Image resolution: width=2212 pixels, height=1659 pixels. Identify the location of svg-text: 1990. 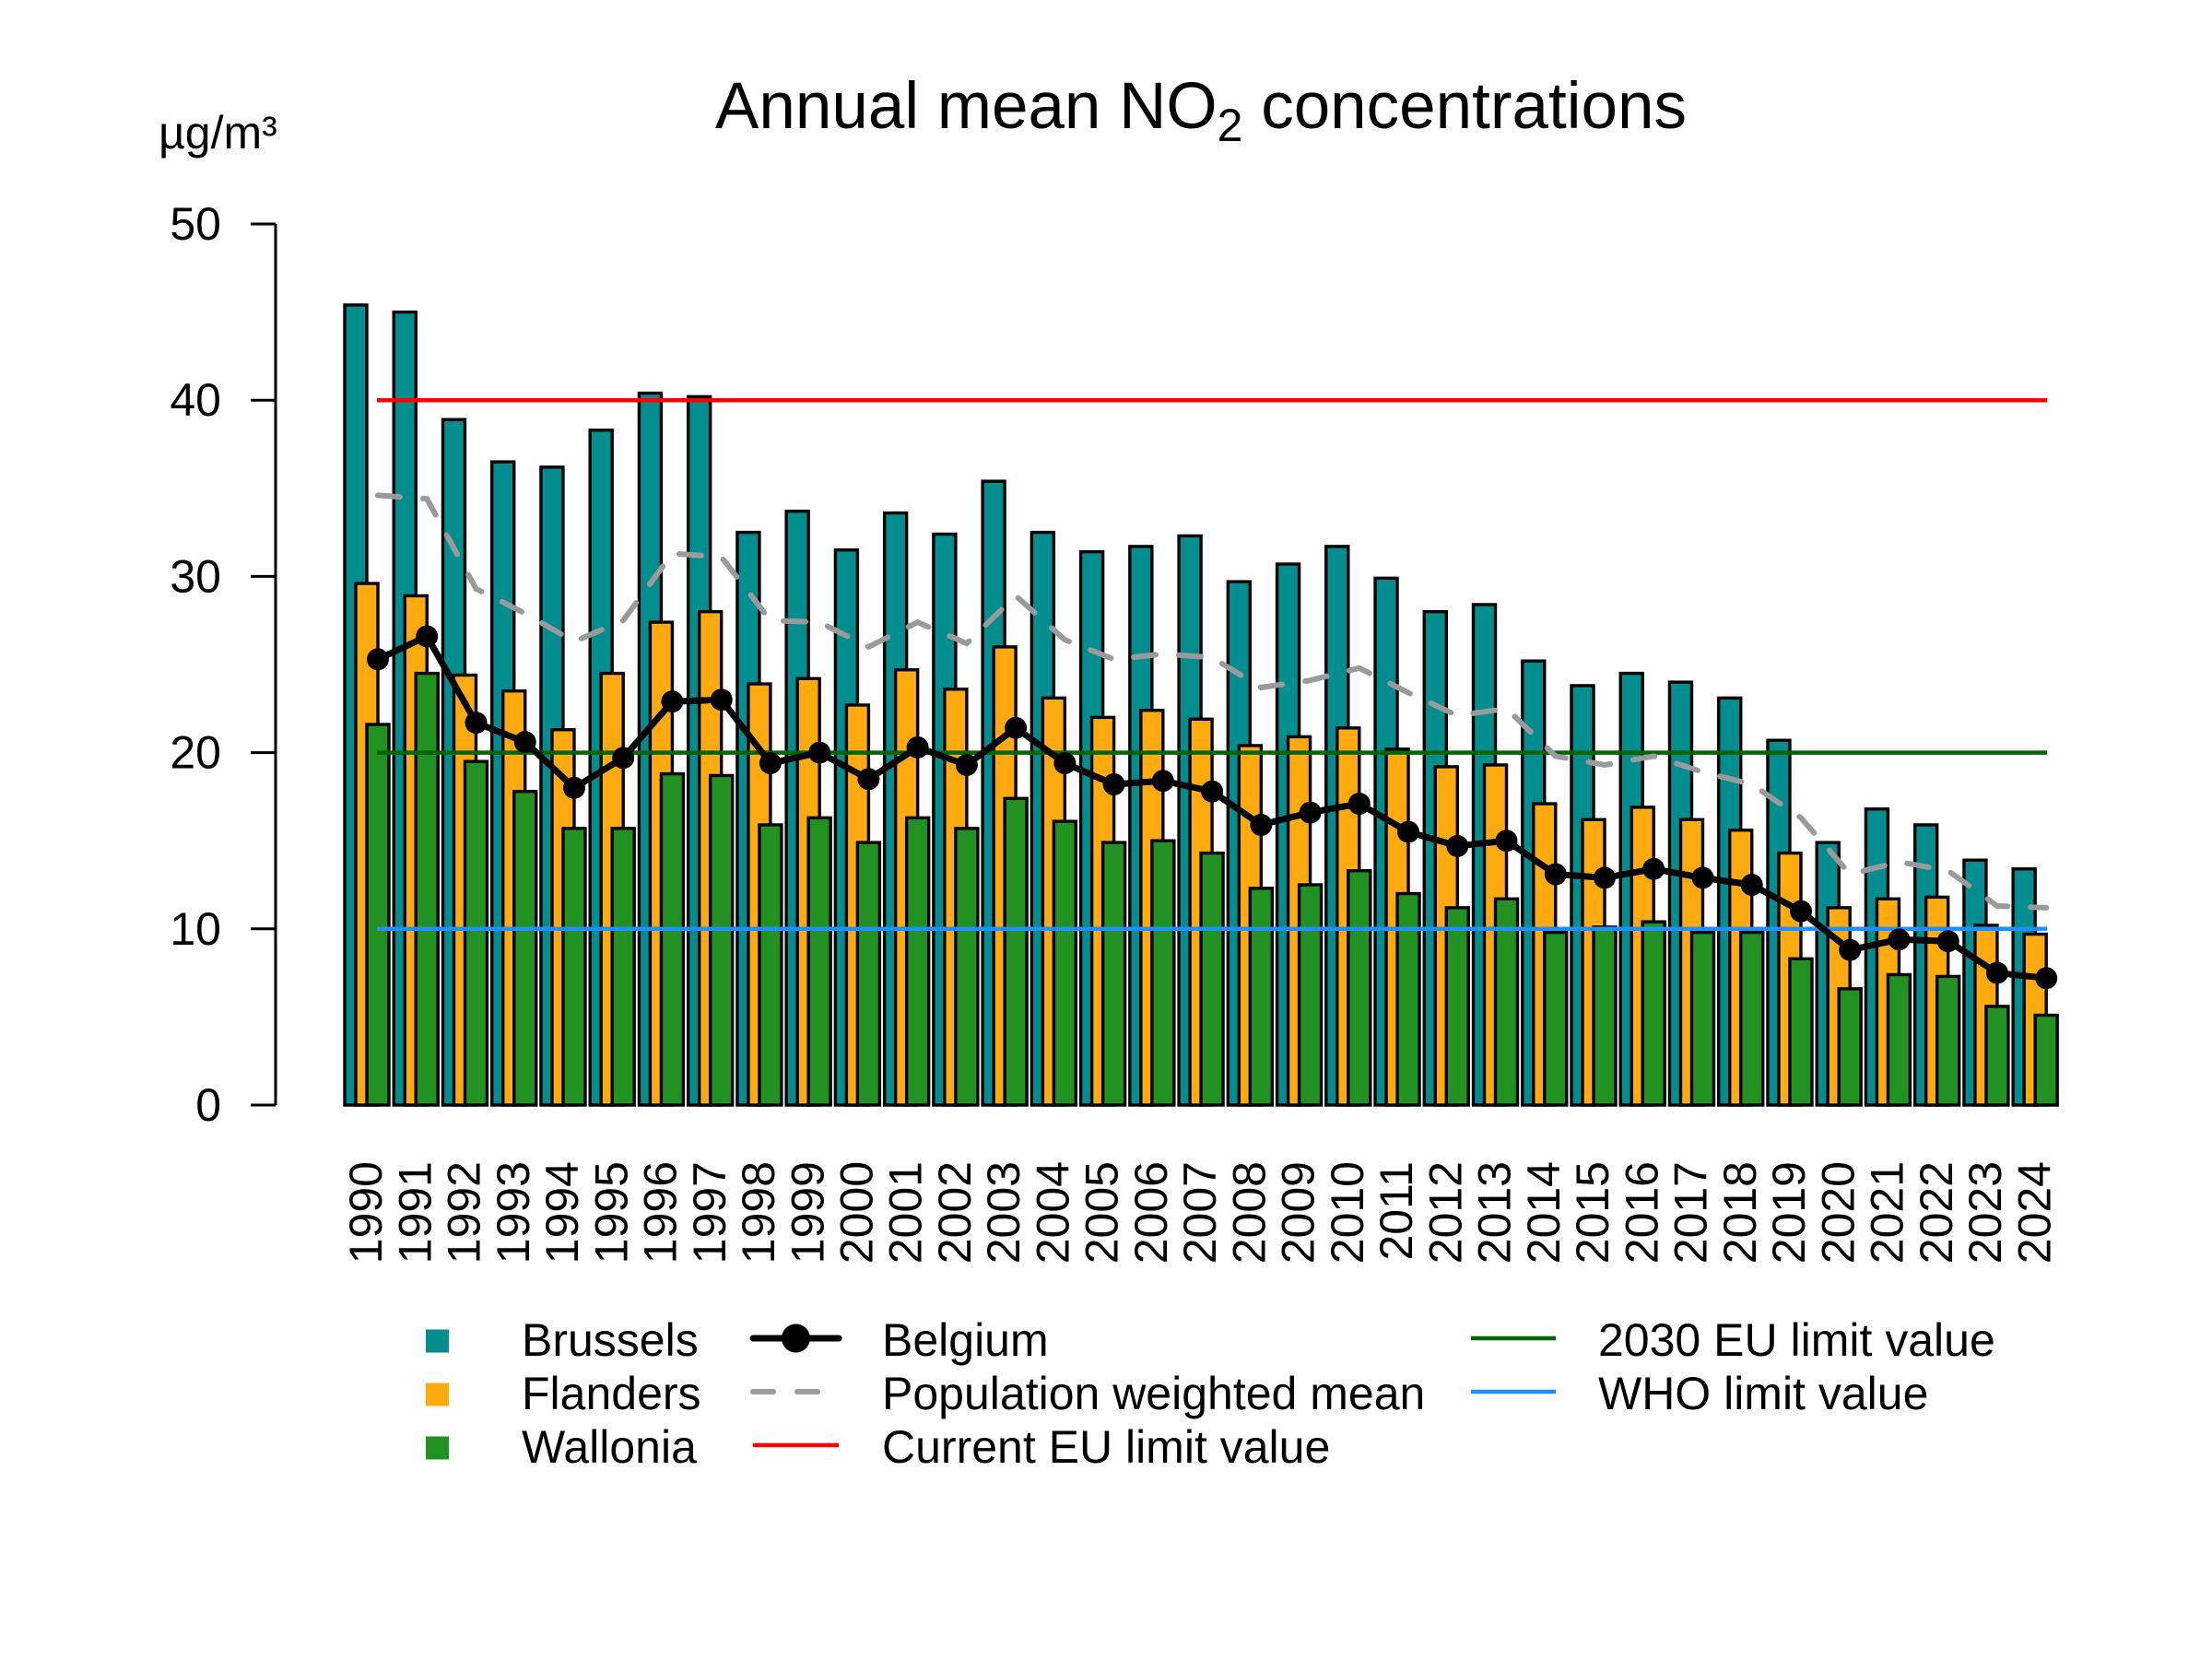
(366, 1212).